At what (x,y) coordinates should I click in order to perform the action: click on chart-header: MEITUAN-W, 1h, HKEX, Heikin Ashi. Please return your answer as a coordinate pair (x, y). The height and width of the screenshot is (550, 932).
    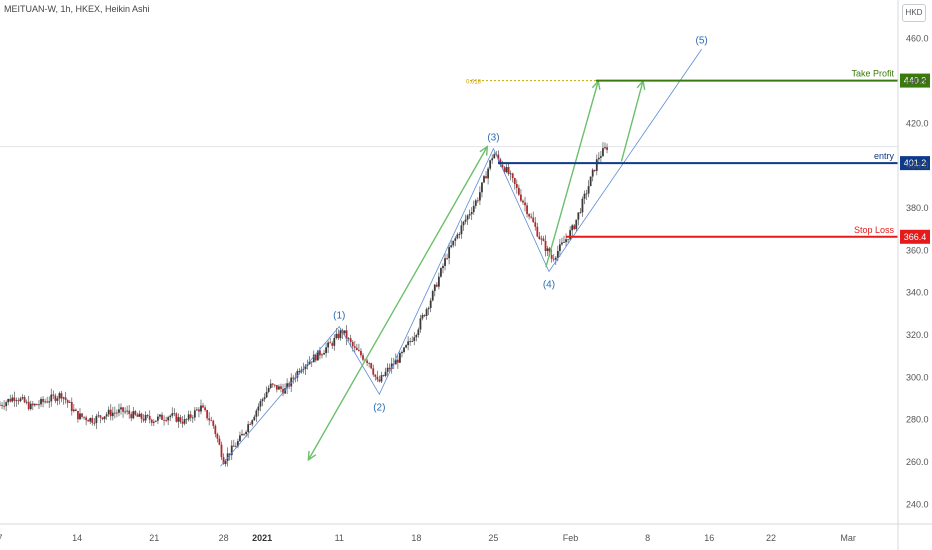
    Looking at the image, I should click on (77, 9).